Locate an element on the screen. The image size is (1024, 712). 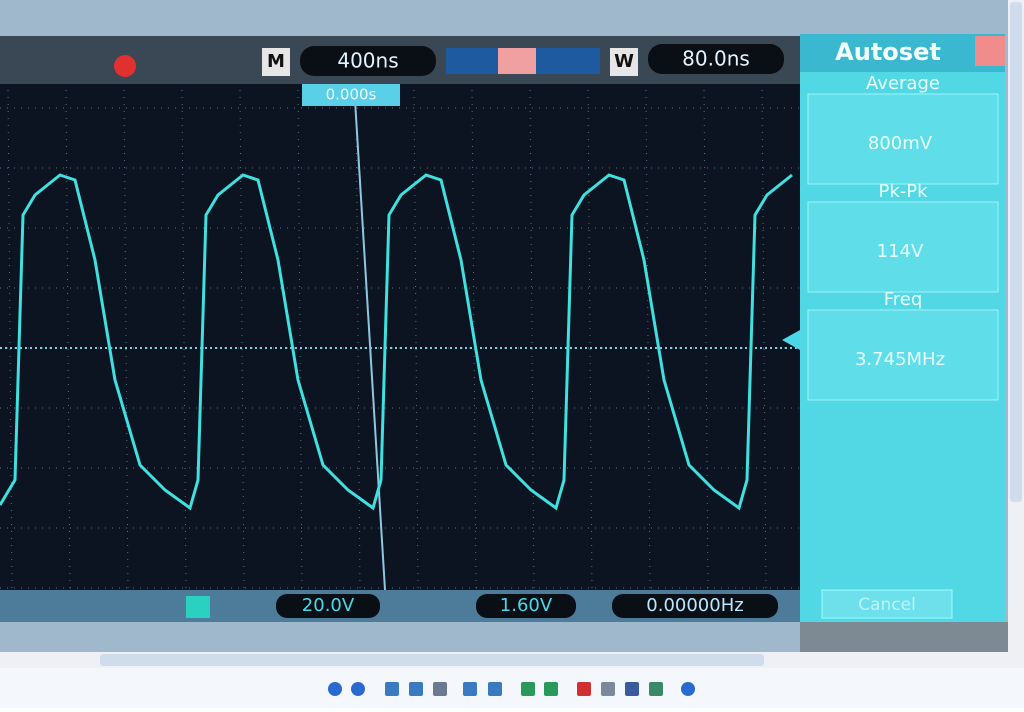
level-box is located at coordinates (526, 606).